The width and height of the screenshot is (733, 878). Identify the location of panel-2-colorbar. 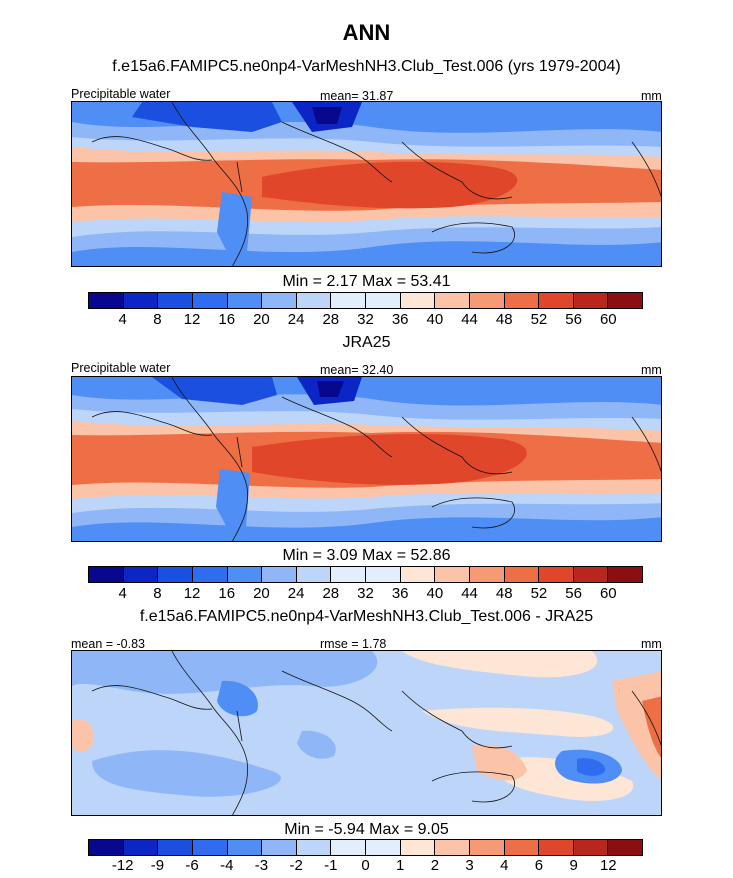
(365, 574).